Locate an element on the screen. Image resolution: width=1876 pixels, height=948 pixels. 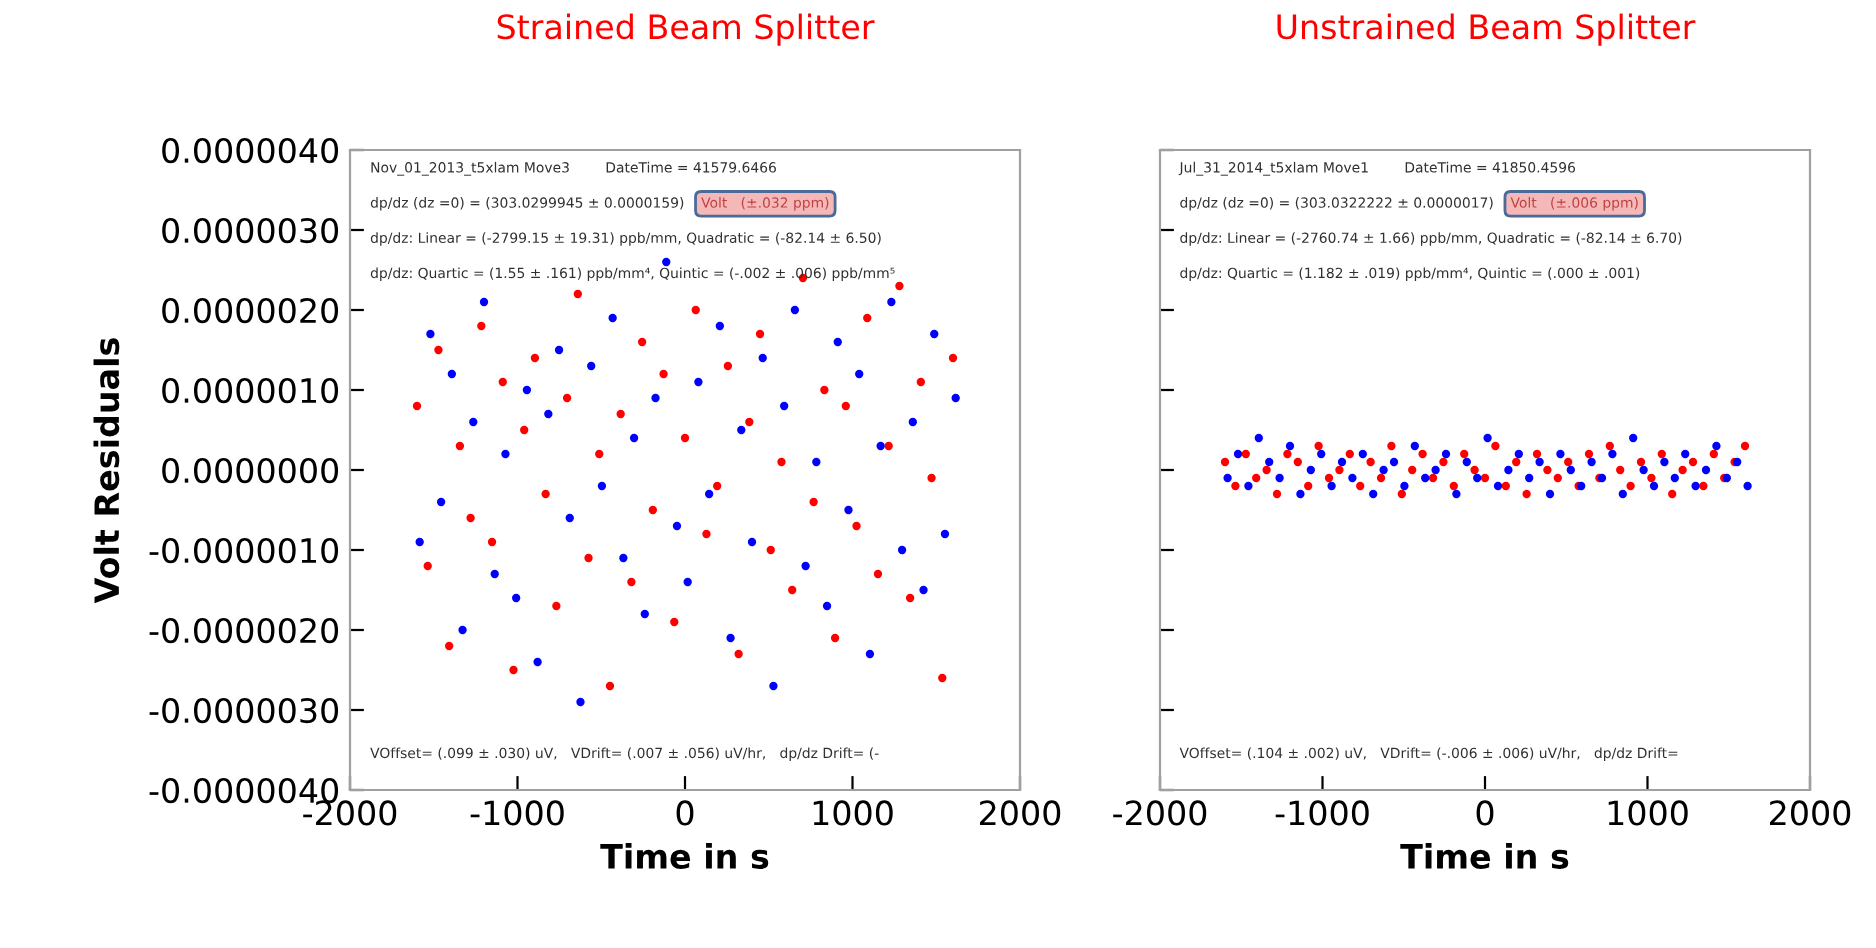
y-tick-label: -0.0000010 is located at coordinates (244, 550).